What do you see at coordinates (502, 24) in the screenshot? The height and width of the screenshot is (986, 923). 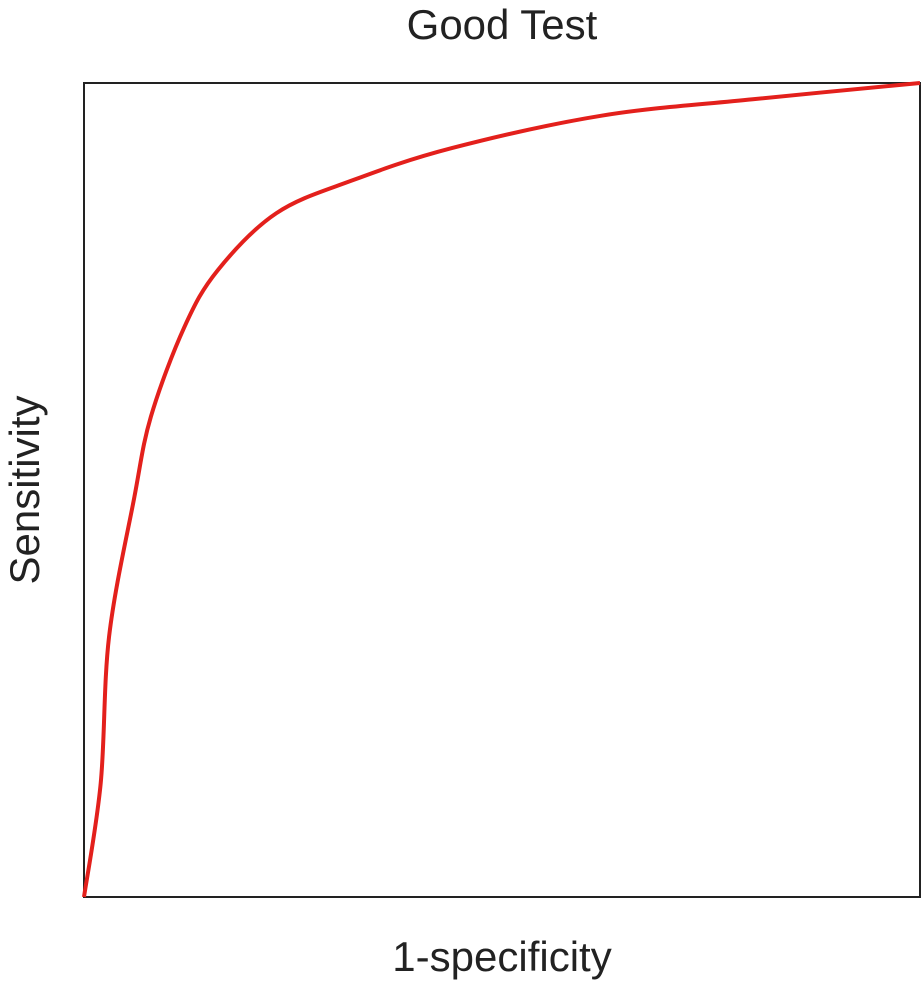 I see `chart-title: Good Test` at bounding box center [502, 24].